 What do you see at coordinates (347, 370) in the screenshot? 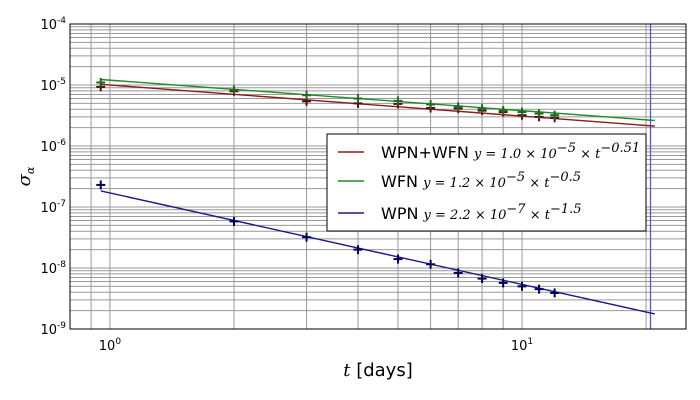
I see `x-axis-var: t` at bounding box center [347, 370].